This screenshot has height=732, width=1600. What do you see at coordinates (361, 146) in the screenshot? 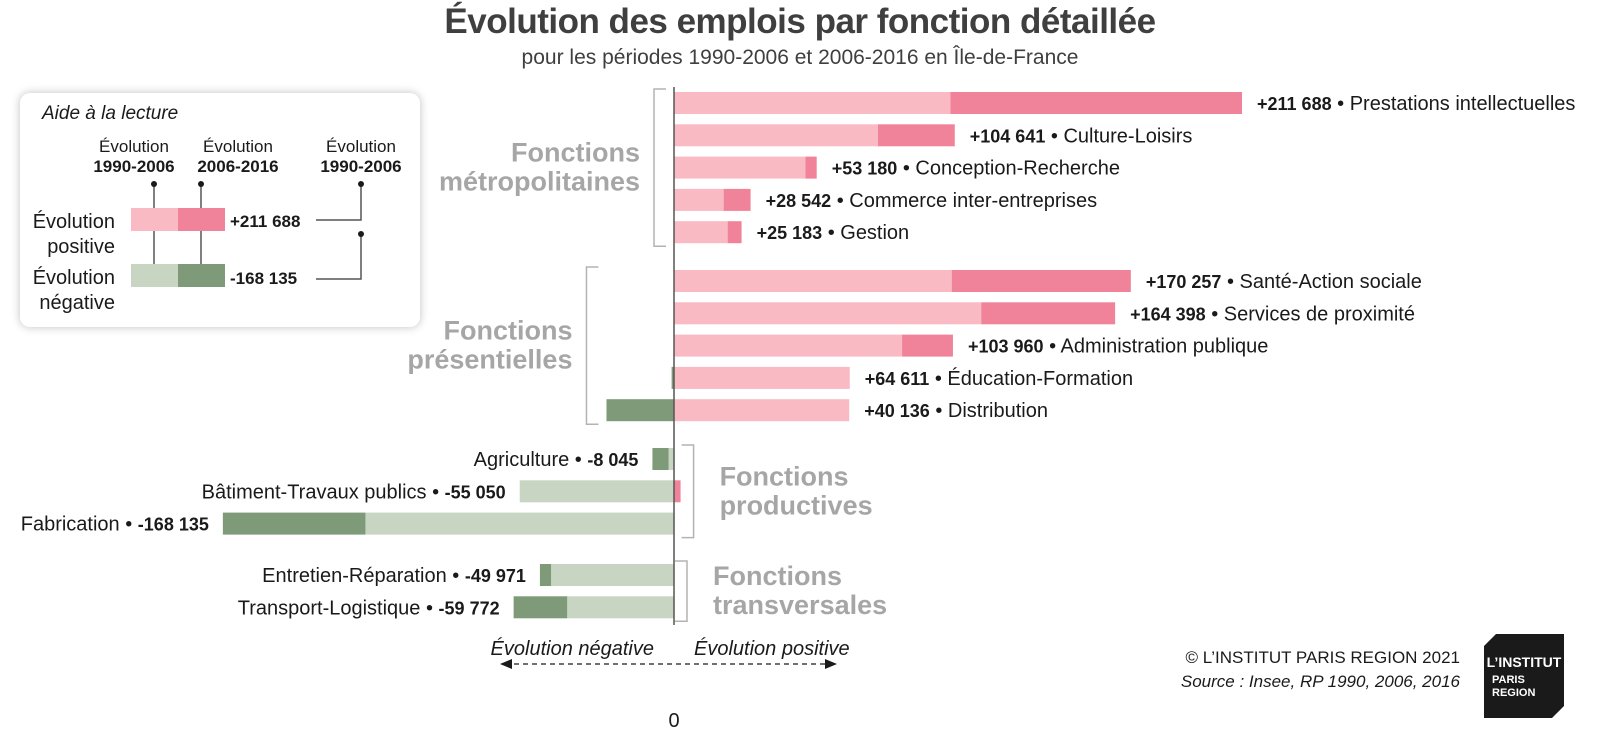
I see `legend-col3-line1: Évolution` at bounding box center [361, 146].